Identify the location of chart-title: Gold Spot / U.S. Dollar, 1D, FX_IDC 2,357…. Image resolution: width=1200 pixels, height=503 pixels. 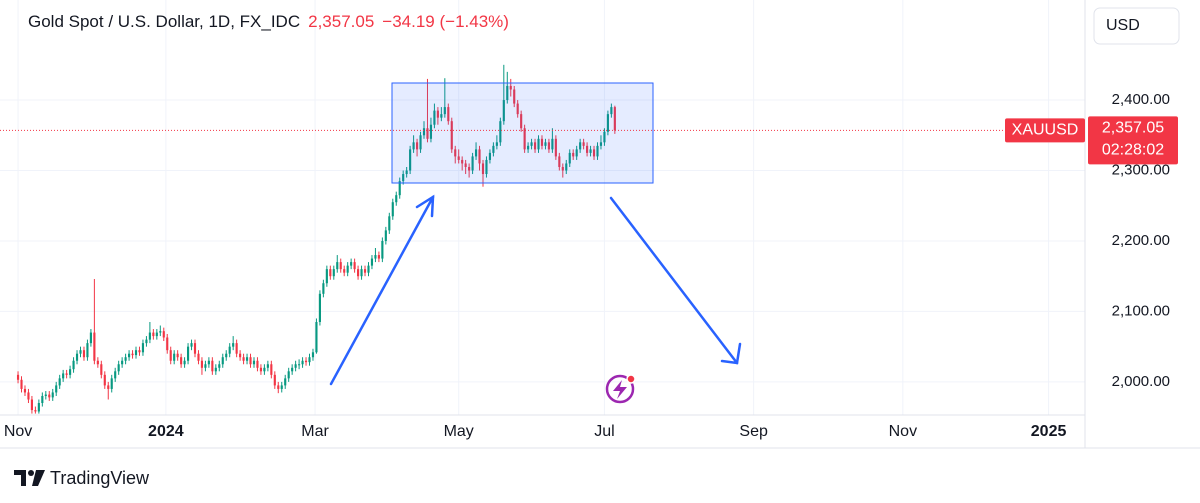
(268, 21).